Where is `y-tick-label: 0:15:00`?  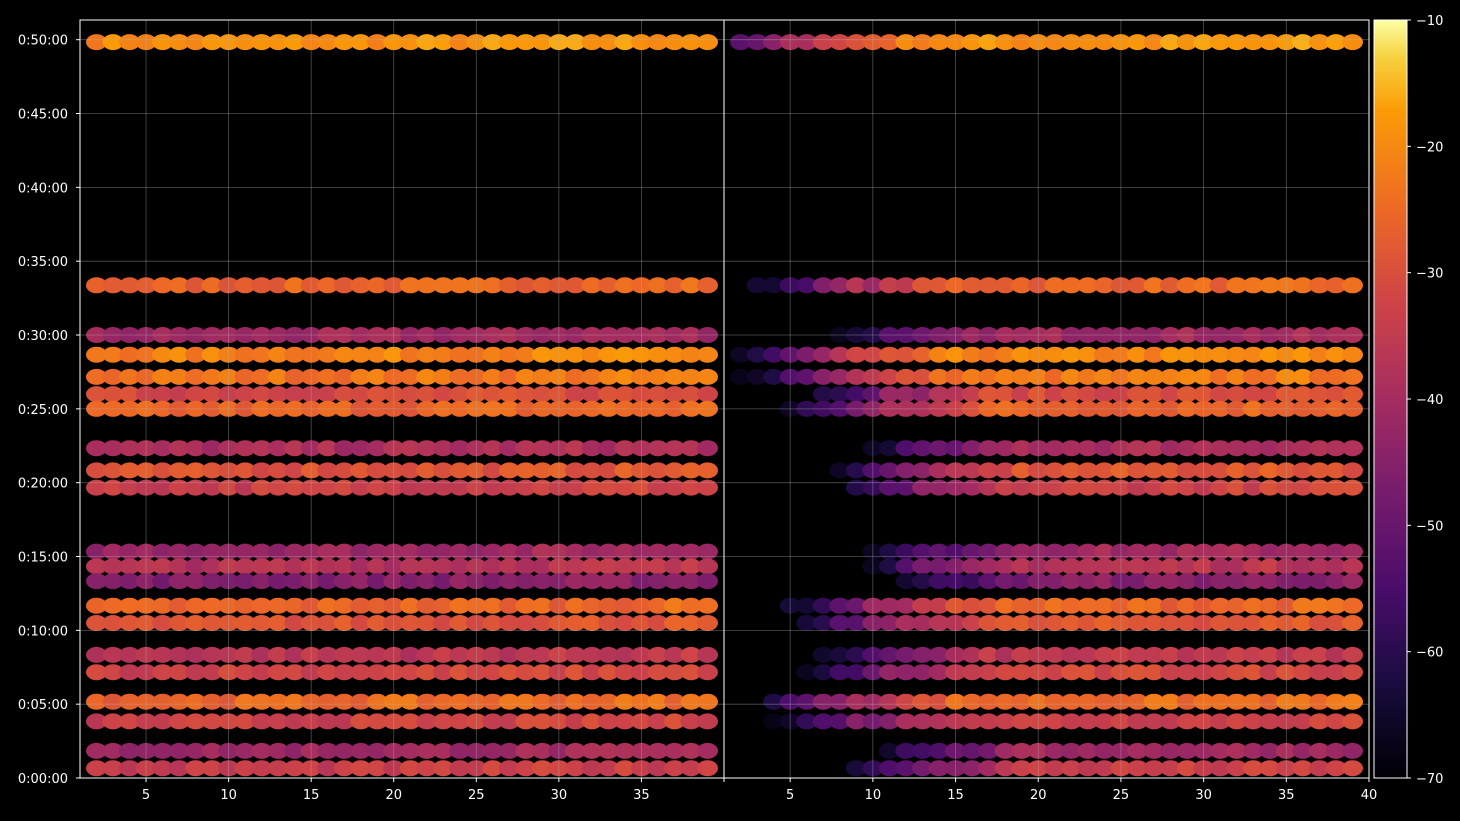 y-tick-label: 0:15:00 is located at coordinates (43, 558).